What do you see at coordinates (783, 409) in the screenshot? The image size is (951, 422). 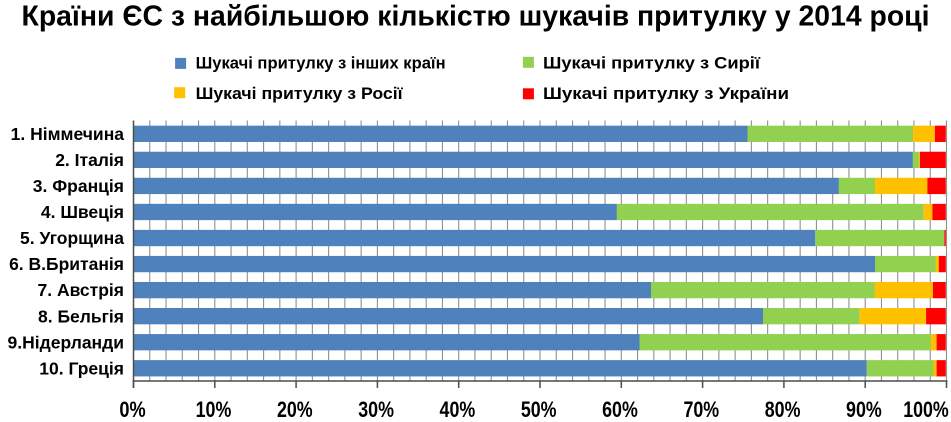 I see `svg-text: 80%` at bounding box center [783, 409].